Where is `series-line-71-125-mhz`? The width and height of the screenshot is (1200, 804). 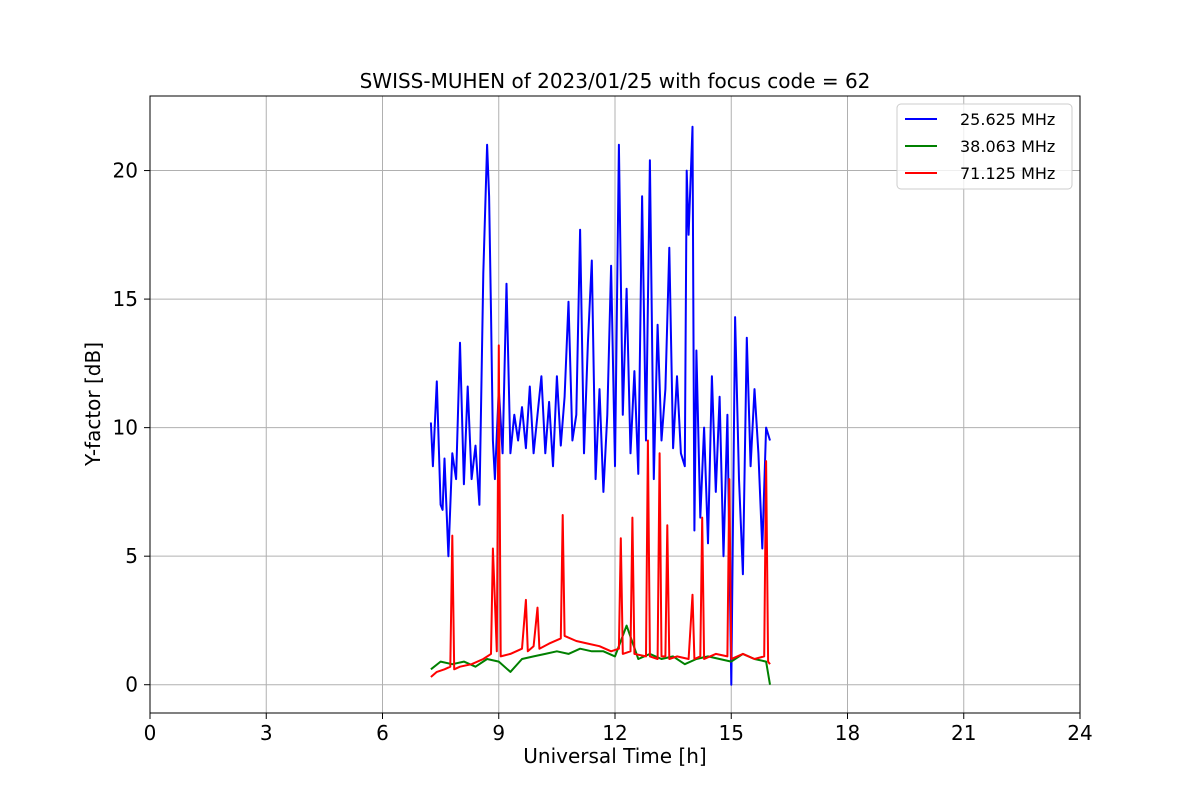
series-line-71-125-mhz is located at coordinates (600, 511).